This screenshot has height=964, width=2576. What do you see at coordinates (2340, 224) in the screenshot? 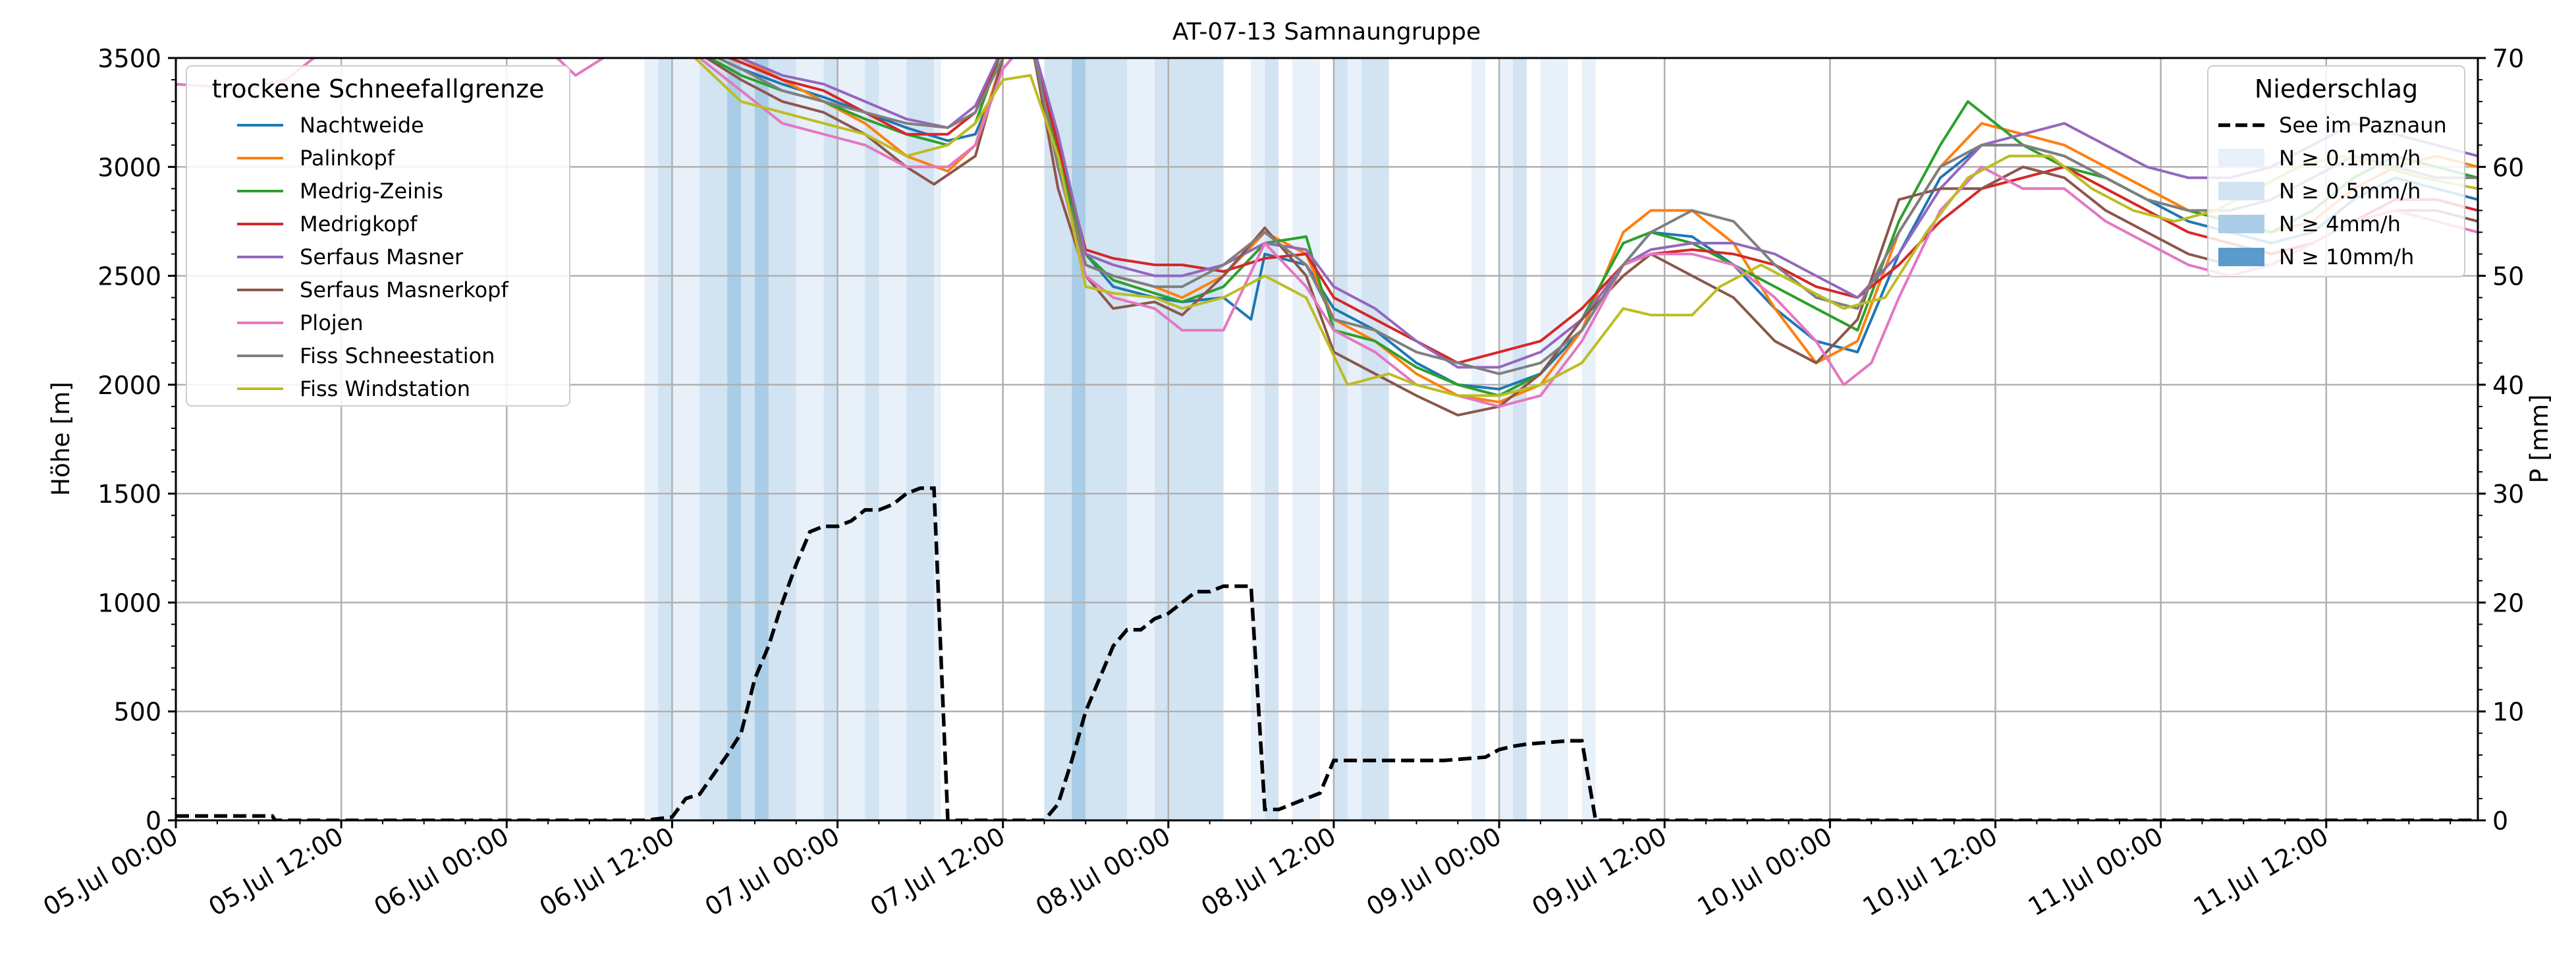
I see `legend-entry: N ≥ 4mm/h` at bounding box center [2340, 224].